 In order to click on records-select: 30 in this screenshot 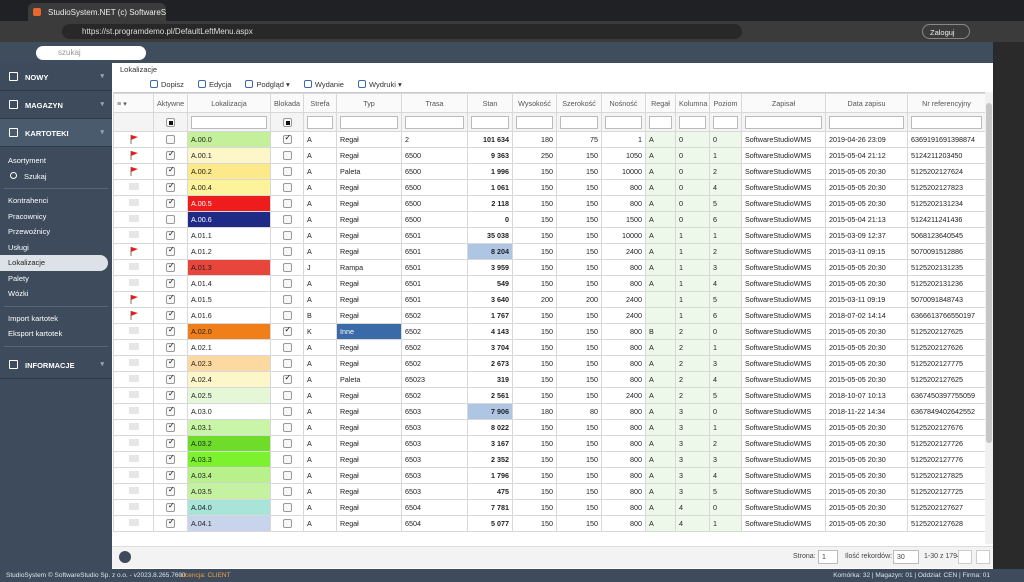, I will do `click(906, 557)`.